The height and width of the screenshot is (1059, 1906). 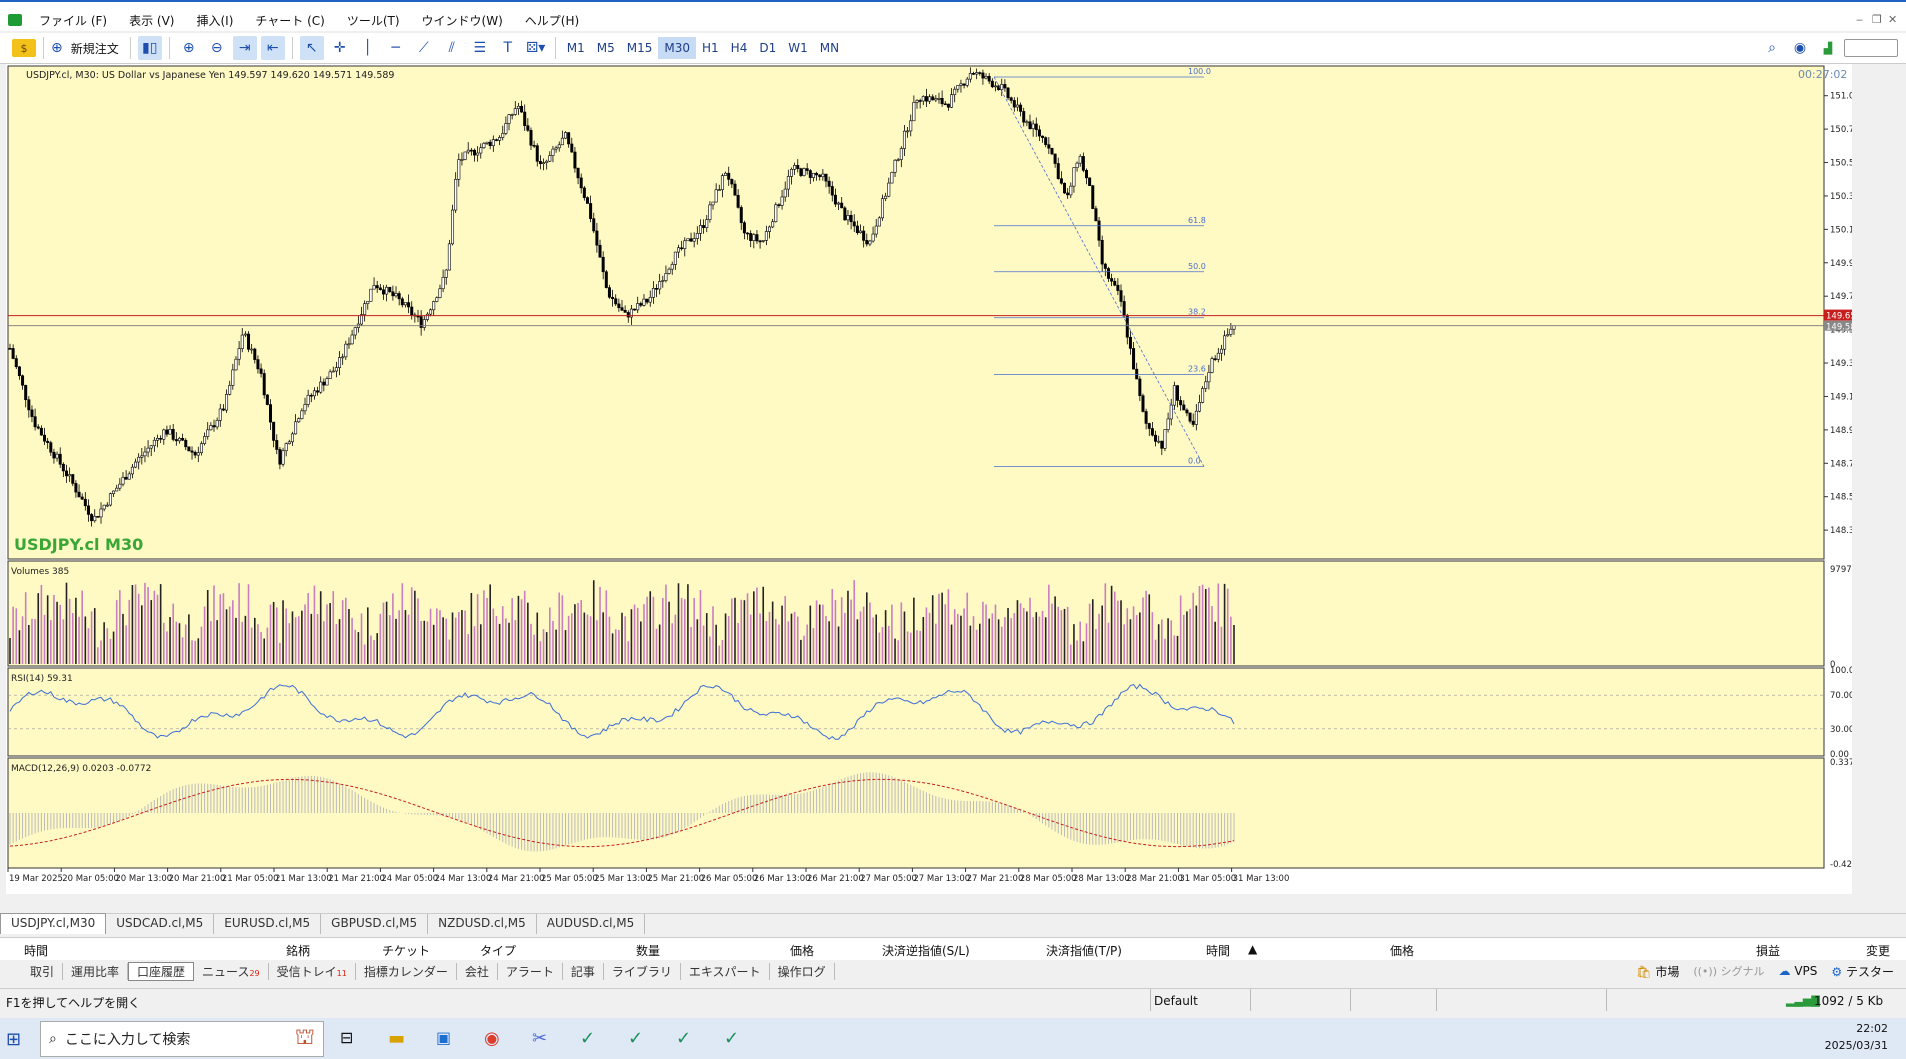 What do you see at coordinates (1729, 971) in the screenshot?
I see `signals-button: ((•)) シグナル` at bounding box center [1729, 971].